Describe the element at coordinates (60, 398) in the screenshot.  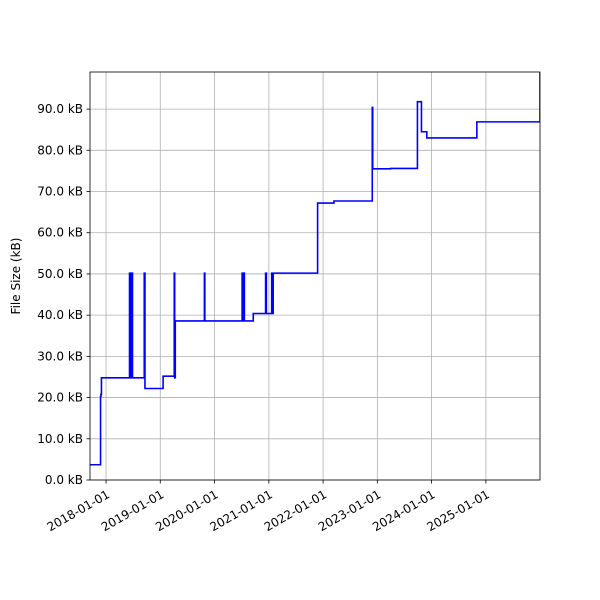
I see `y-tick-label: 20.0 kB` at that location.